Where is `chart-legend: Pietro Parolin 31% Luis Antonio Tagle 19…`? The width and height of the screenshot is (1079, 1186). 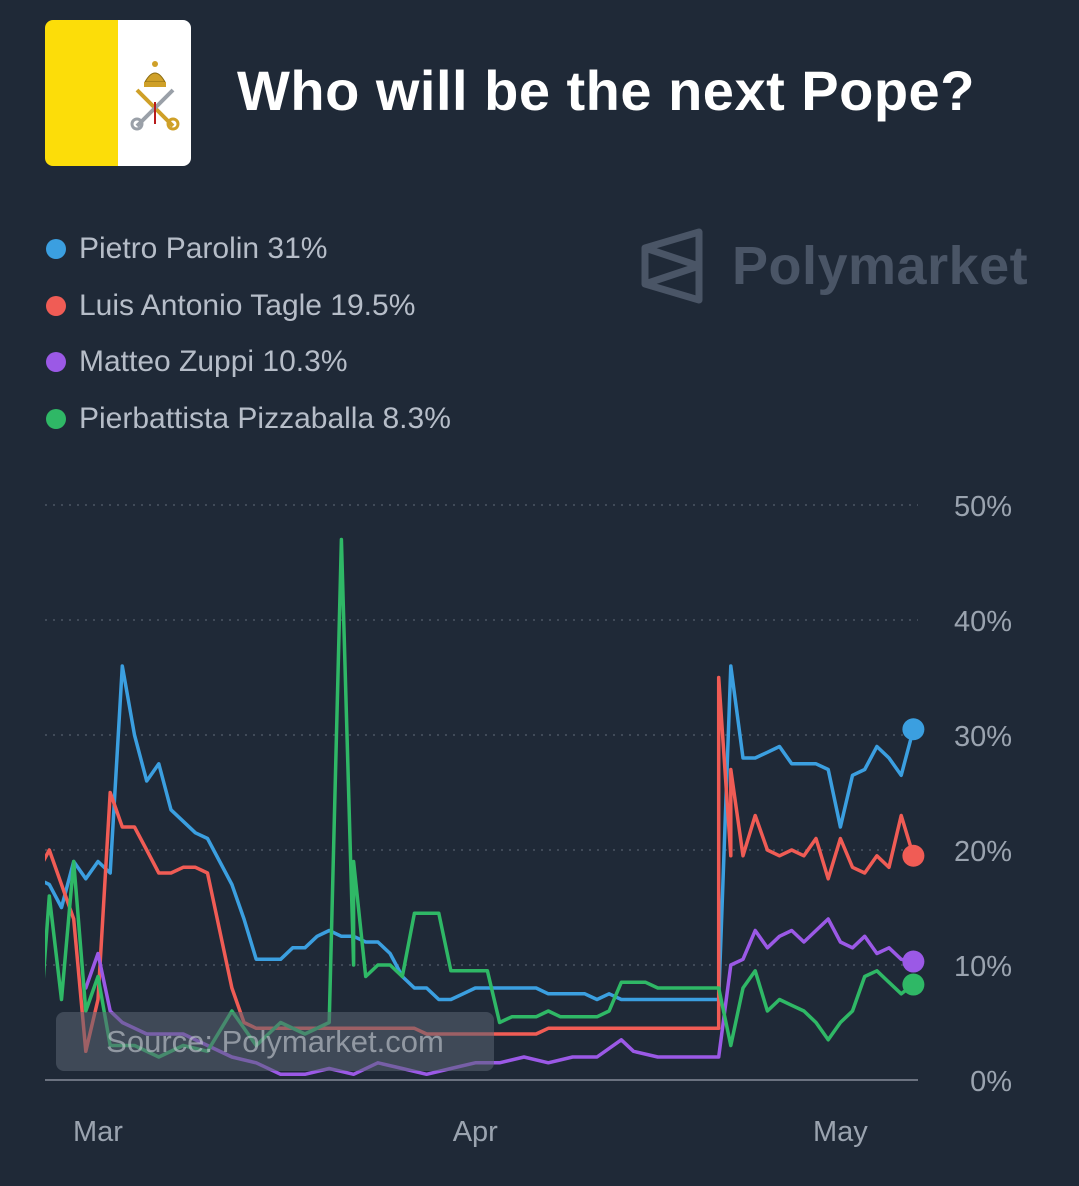
chart-legend: Pietro Parolin 31% Luis Antonio Tagle 19… is located at coordinates (248, 334).